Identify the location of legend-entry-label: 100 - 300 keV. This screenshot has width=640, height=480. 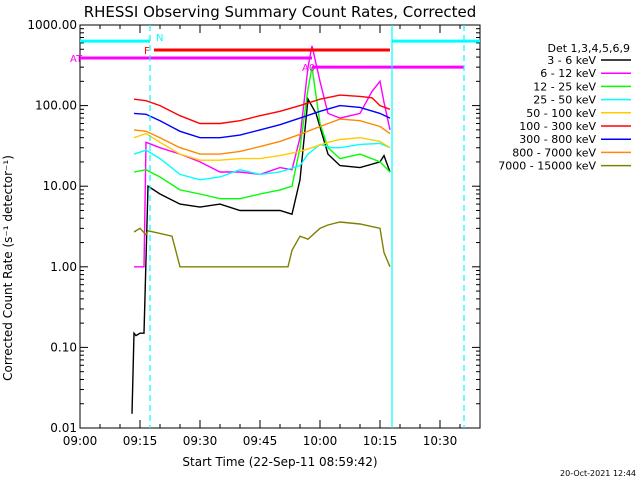
(557, 126).